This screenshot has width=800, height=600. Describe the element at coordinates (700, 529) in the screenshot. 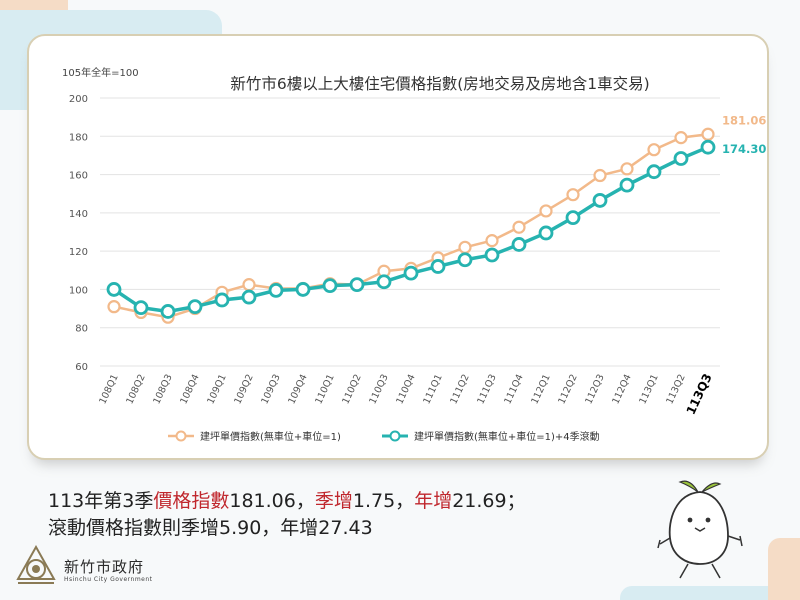

I see `mascot-illustration` at that location.